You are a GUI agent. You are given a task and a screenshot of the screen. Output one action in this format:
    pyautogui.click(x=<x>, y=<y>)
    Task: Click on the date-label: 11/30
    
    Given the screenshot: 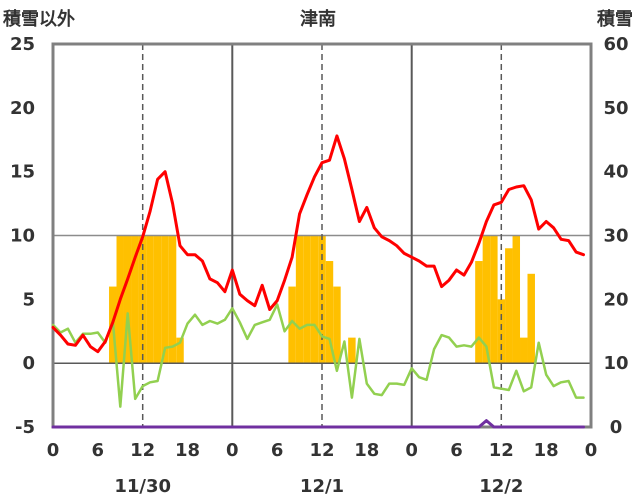 What is the action you would take?
    pyautogui.click(x=142, y=486)
    